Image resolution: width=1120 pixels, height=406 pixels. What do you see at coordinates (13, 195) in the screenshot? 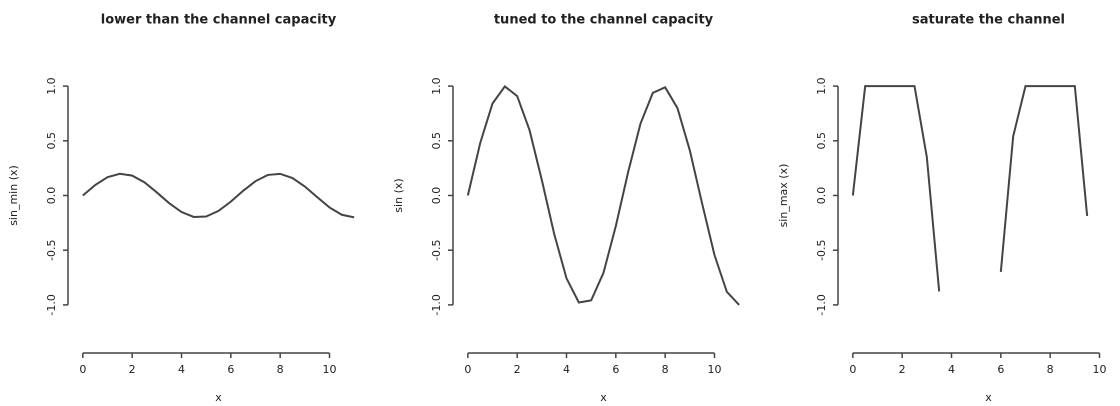
I see `y-axis-label: sin_min (x)` at bounding box center [13, 195].